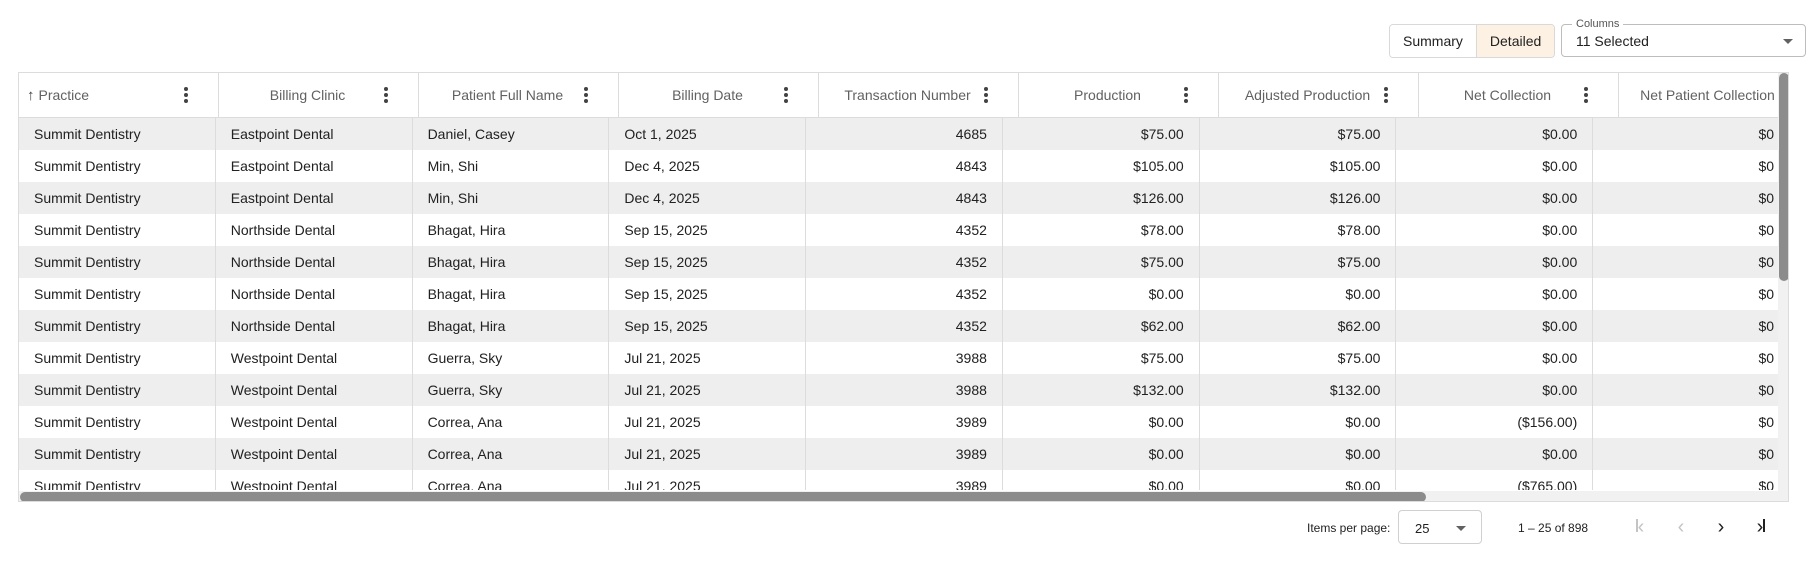  What do you see at coordinates (1598, 24) in the screenshot?
I see `columns-select-label: Columns` at bounding box center [1598, 24].